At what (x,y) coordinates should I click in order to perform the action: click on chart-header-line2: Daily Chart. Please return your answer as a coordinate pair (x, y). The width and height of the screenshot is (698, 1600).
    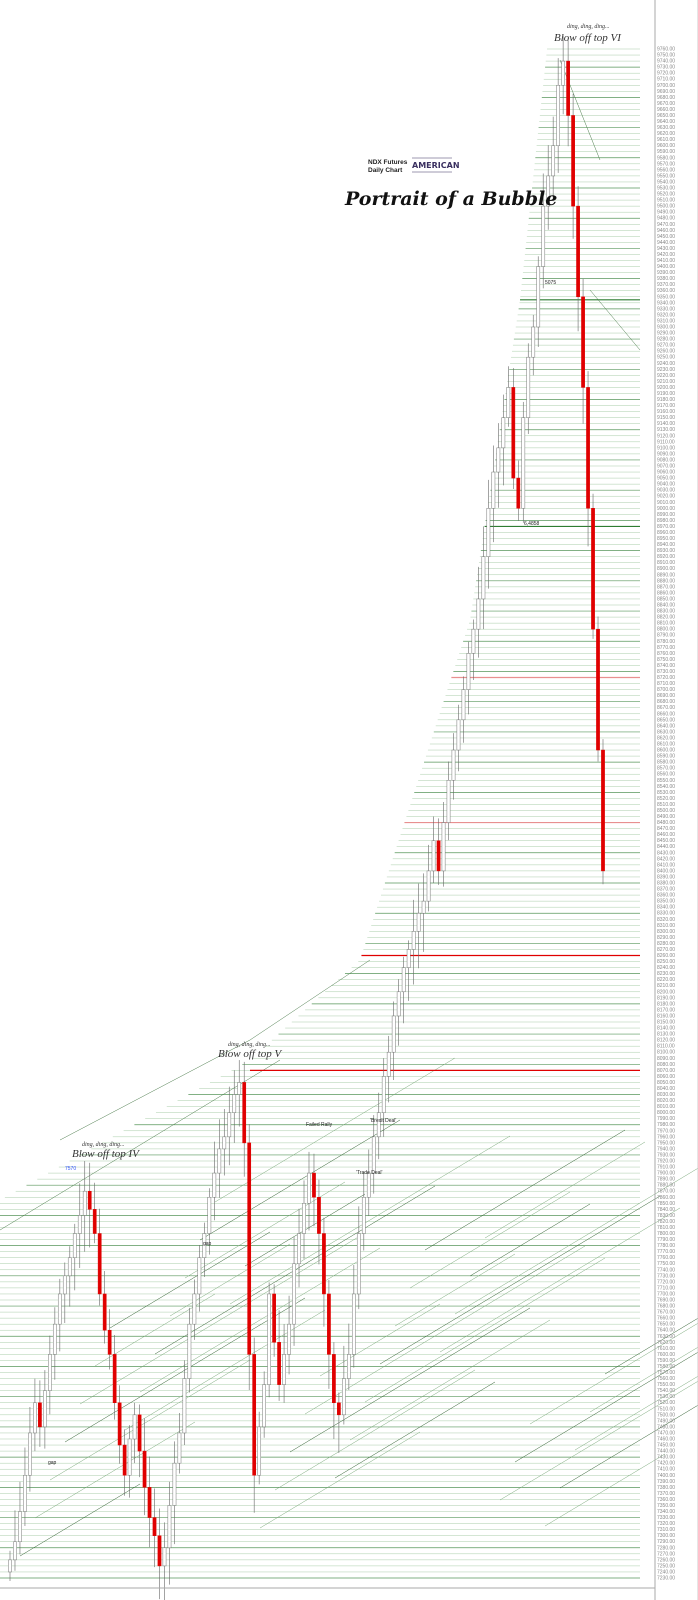
    Looking at the image, I should click on (385, 170).